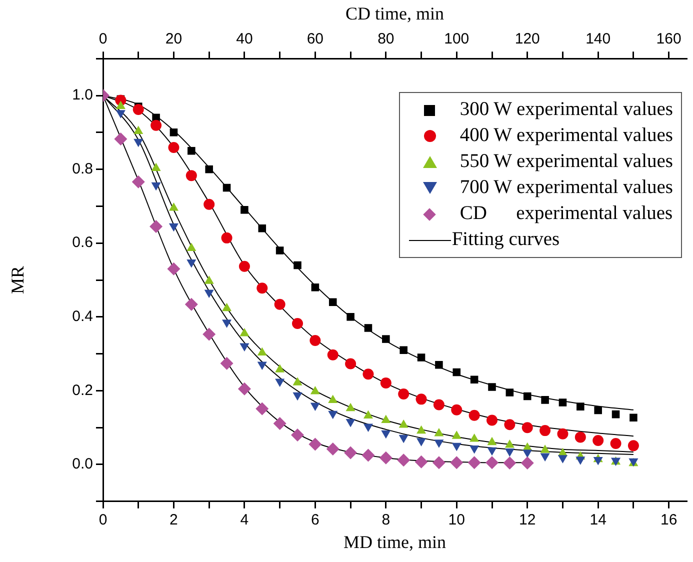 Image resolution: width=693 pixels, height=562 pixels. What do you see at coordinates (566, 162) in the screenshot?
I see `legend-label: 550 W experimental values` at bounding box center [566, 162].